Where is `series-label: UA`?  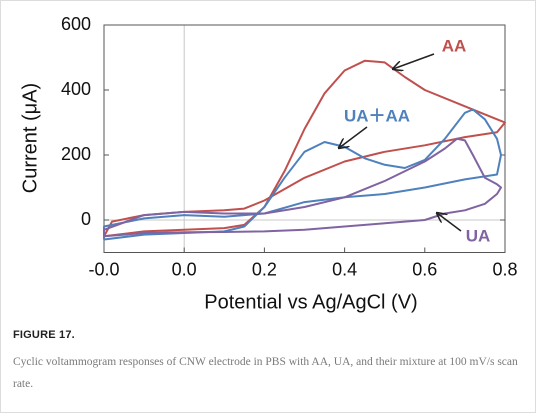 series-label: UA is located at coordinates (478, 235).